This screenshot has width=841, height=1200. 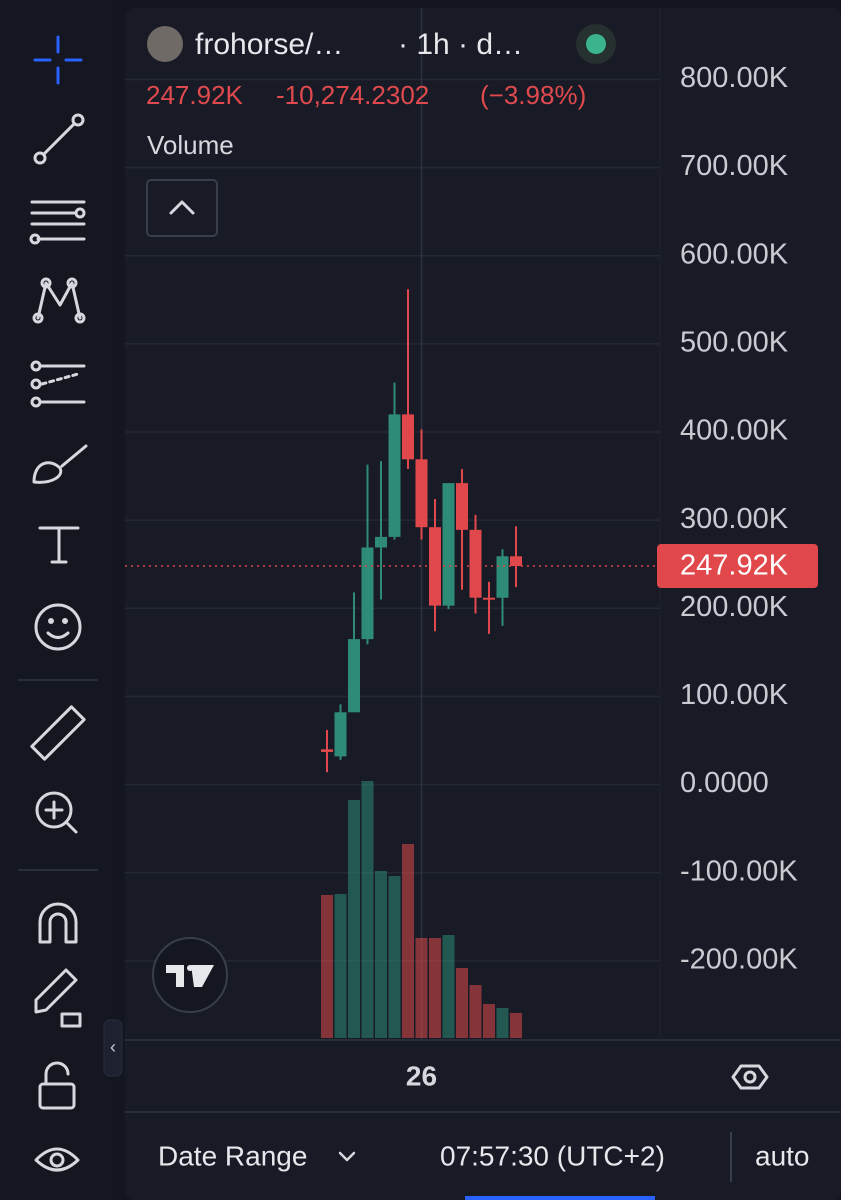 I want to click on last-price: 247.92K, so click(x=195, y=95).